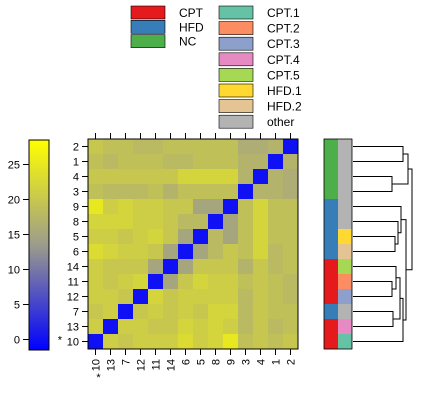 Image resolution: width=435 pixels, height=406 pixels. I want to click on row-label: 3, so click(76, 193).